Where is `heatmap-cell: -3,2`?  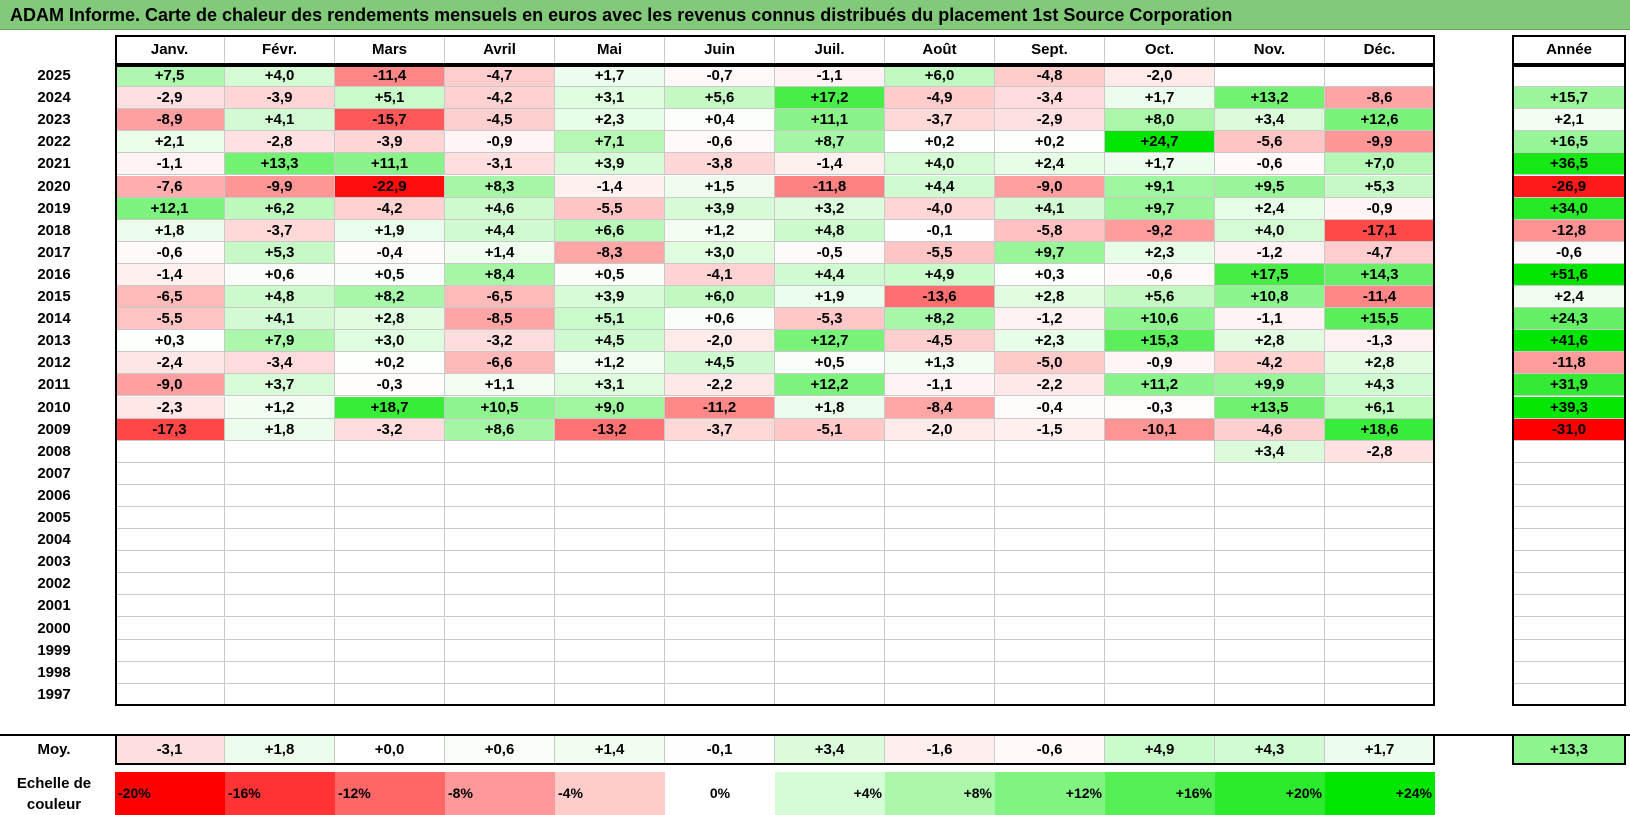 heatmap-cell: -3,2 is located at coordinates (500, 341).